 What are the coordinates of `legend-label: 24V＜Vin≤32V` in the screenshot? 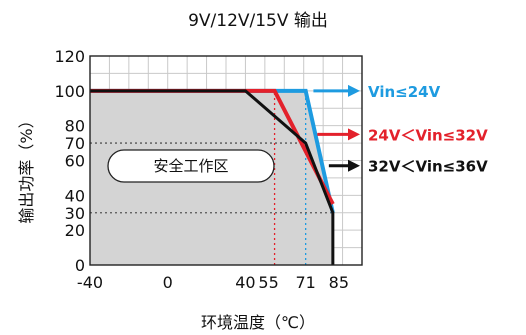 It's located at (428, 135).